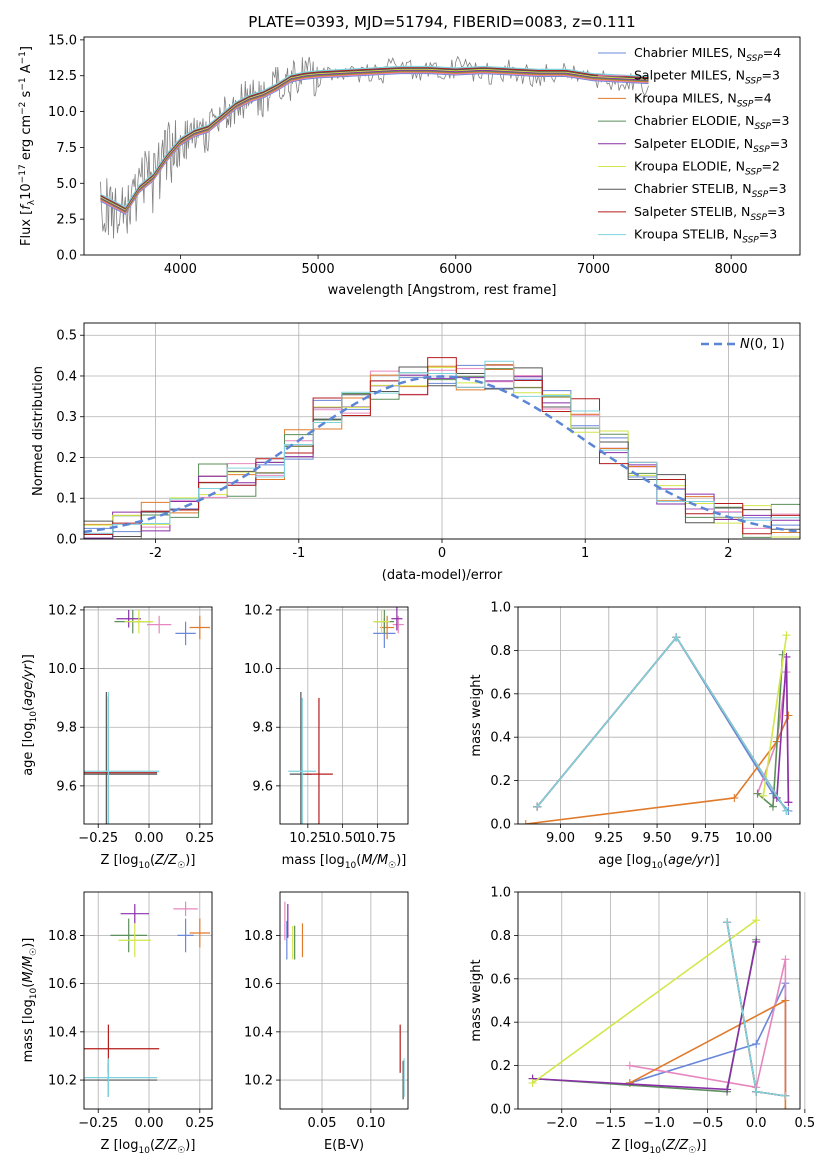 The height and width of the screenshot is (1170, 819). I want to click on x-tick-label: 10.25, so click(307, 838).